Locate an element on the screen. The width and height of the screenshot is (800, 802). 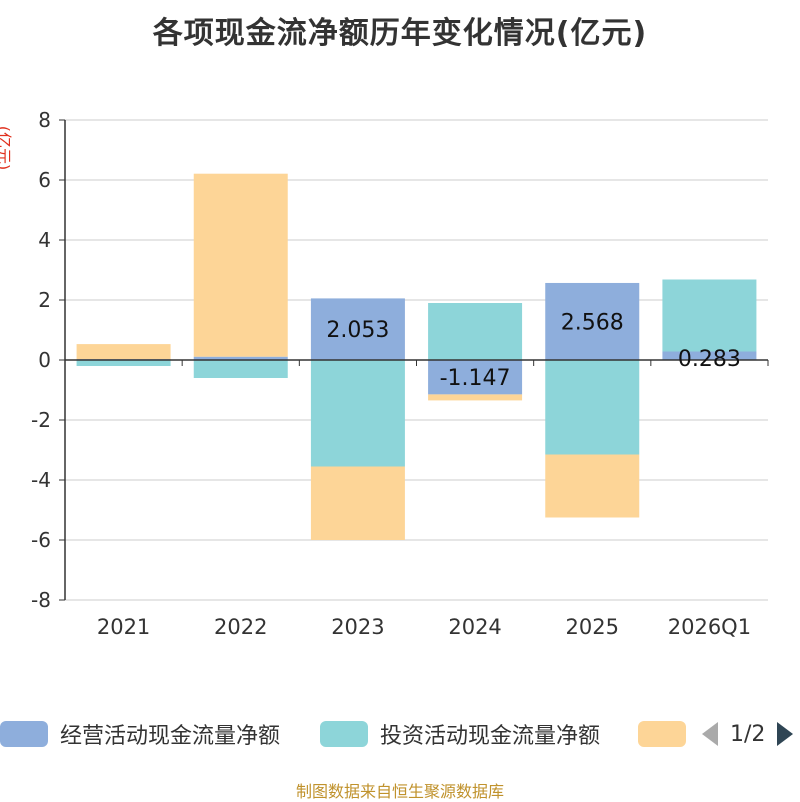
bar-2-2023 is located at coordinates (357, 503).